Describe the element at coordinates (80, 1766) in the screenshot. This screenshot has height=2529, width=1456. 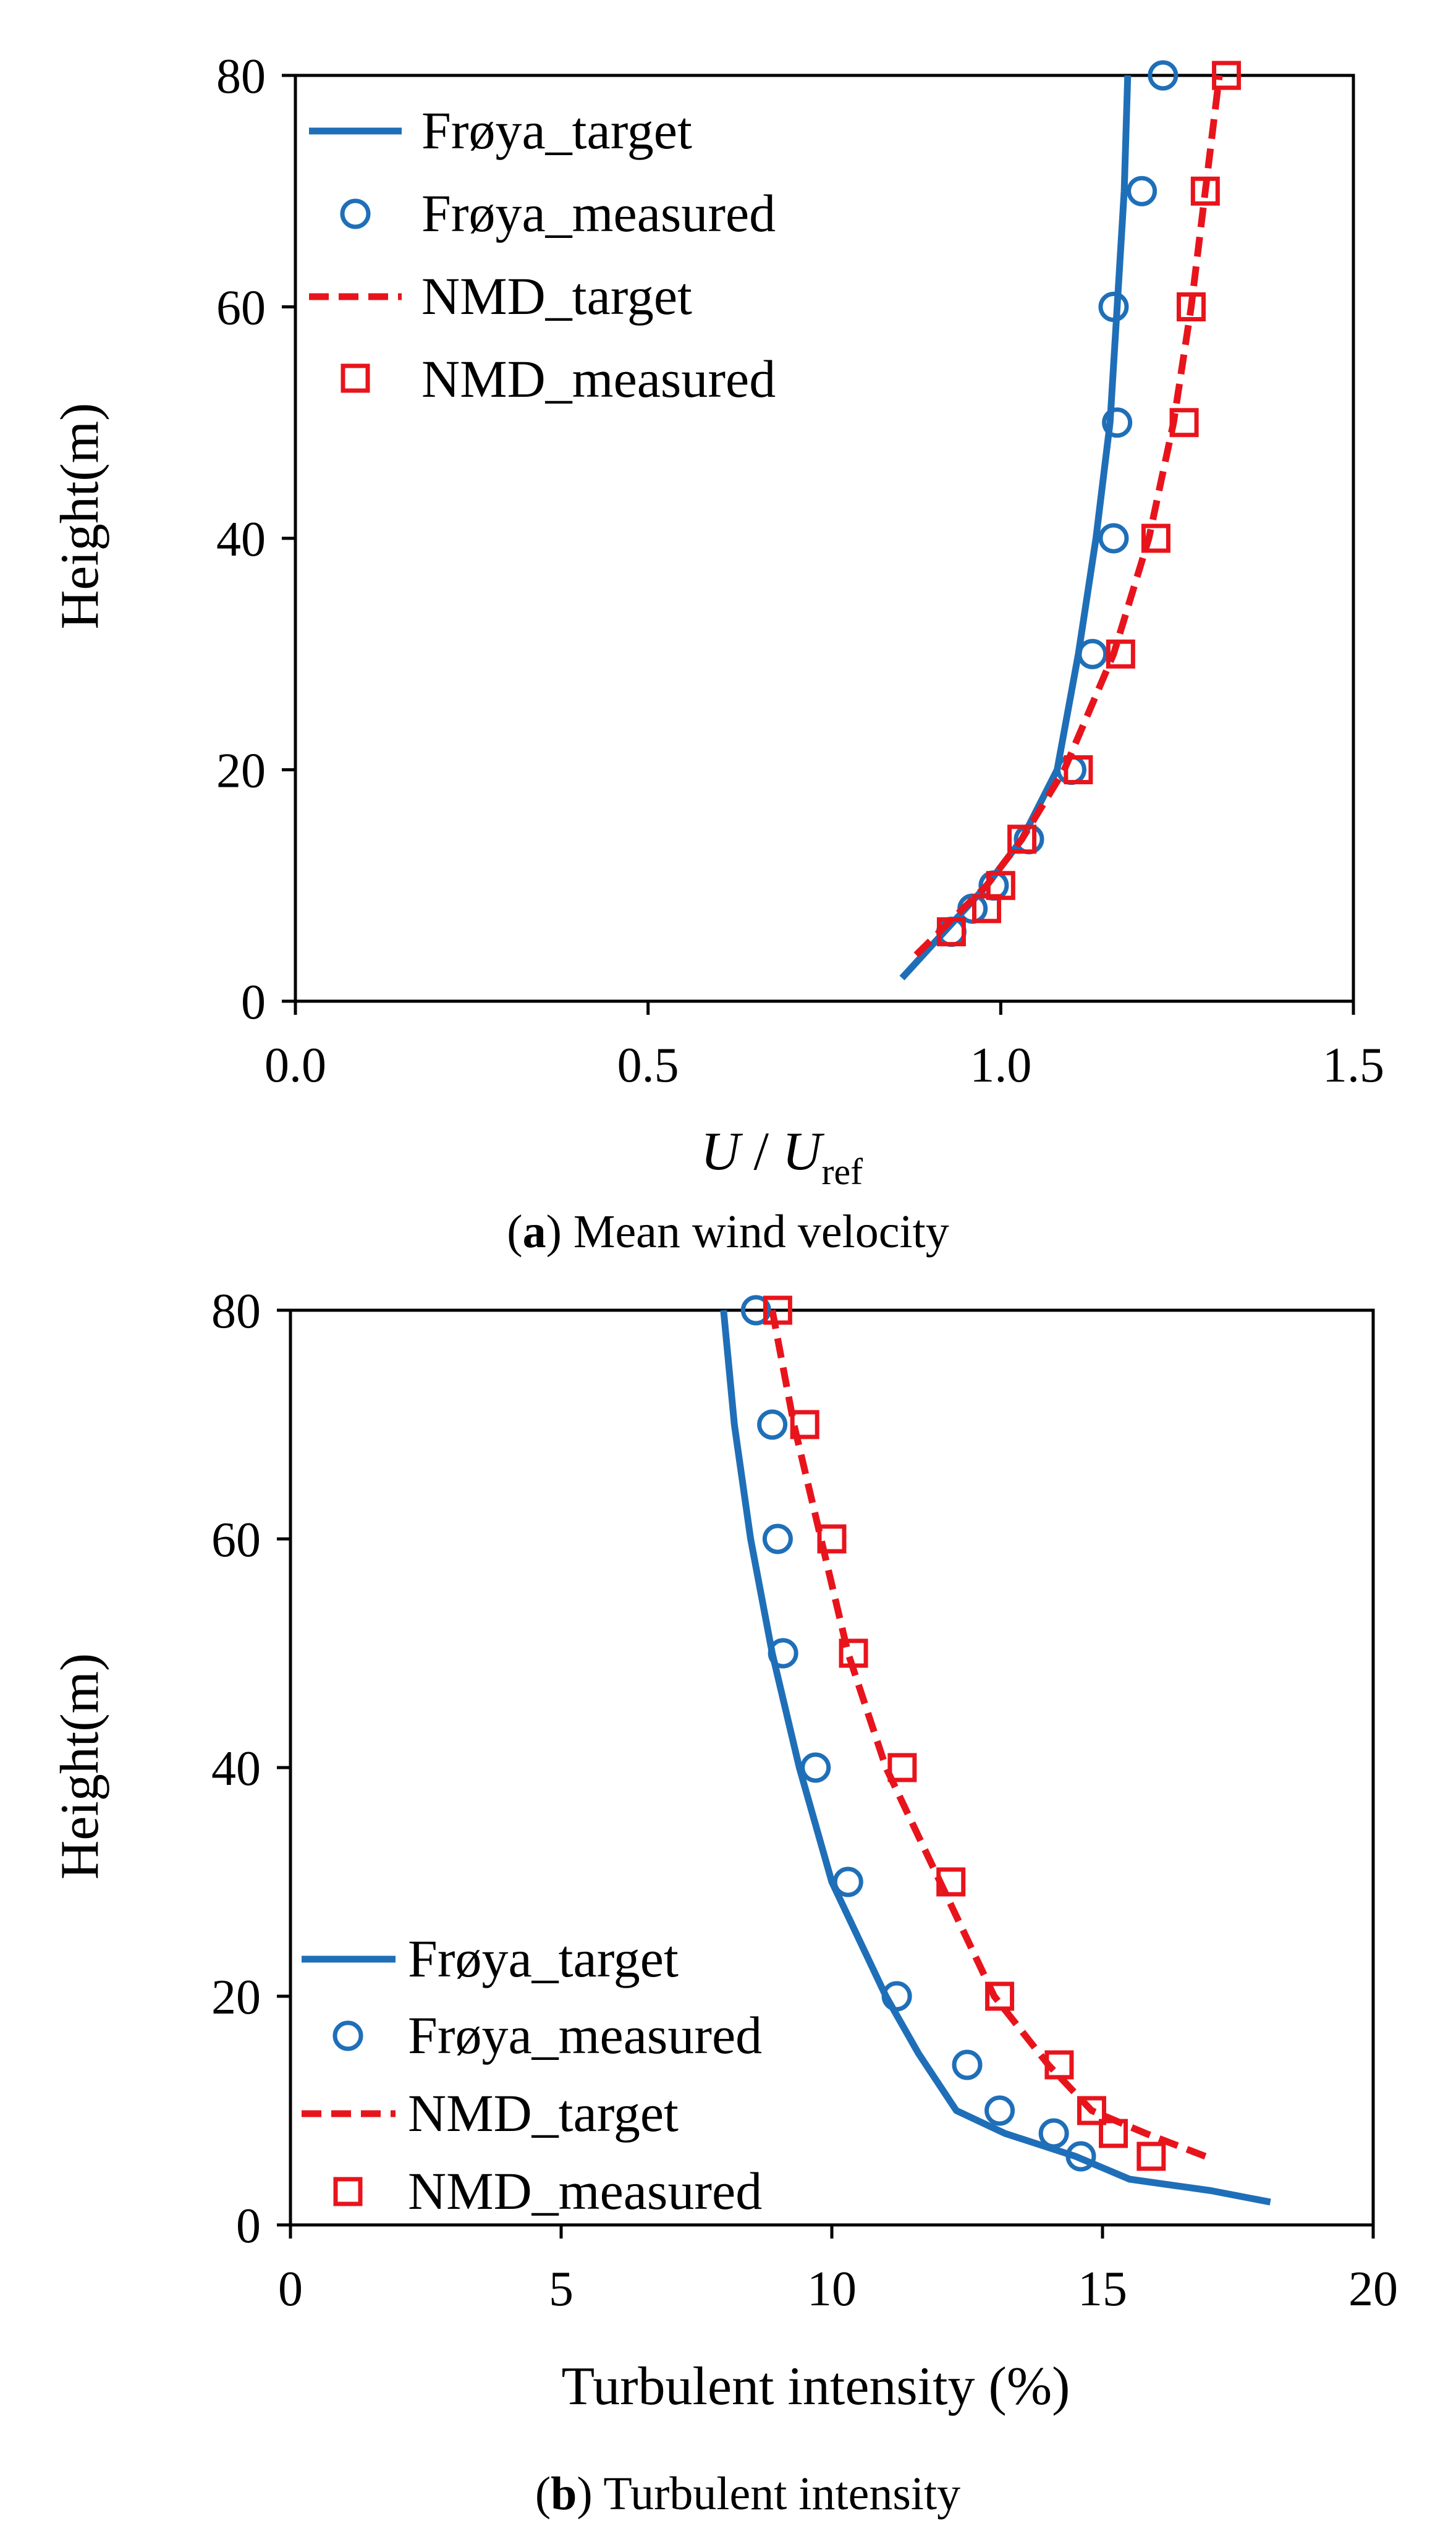
I see `panel-b-y-axis-label: Height(m)` at that location.